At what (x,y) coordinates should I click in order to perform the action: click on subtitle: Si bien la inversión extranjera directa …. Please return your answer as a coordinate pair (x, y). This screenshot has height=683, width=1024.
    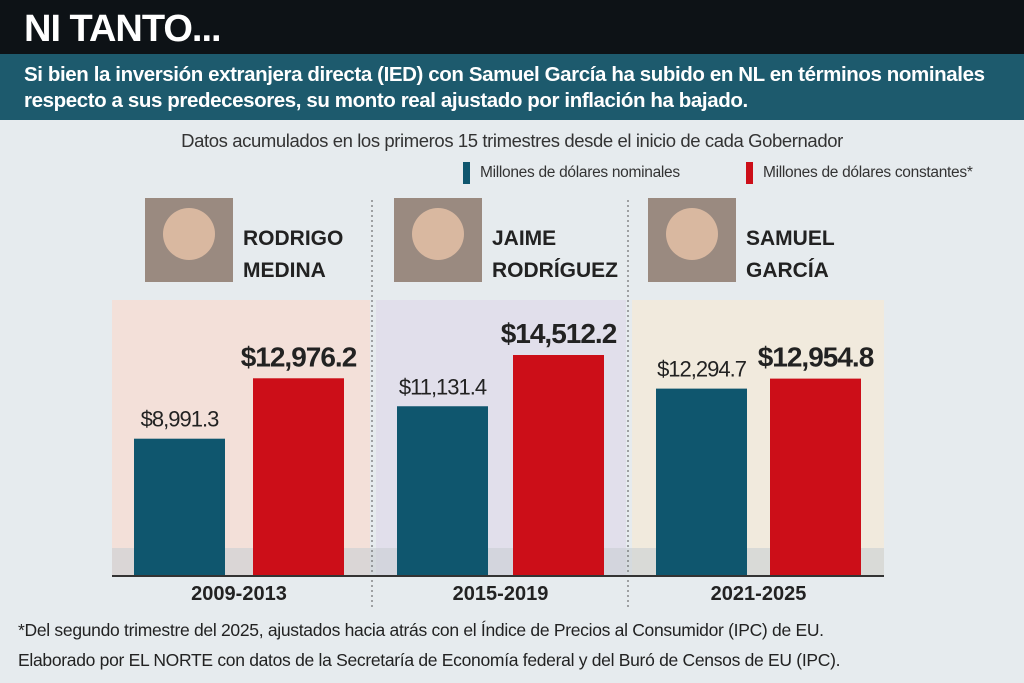
    Looking at the image, I should click on (504, 87).